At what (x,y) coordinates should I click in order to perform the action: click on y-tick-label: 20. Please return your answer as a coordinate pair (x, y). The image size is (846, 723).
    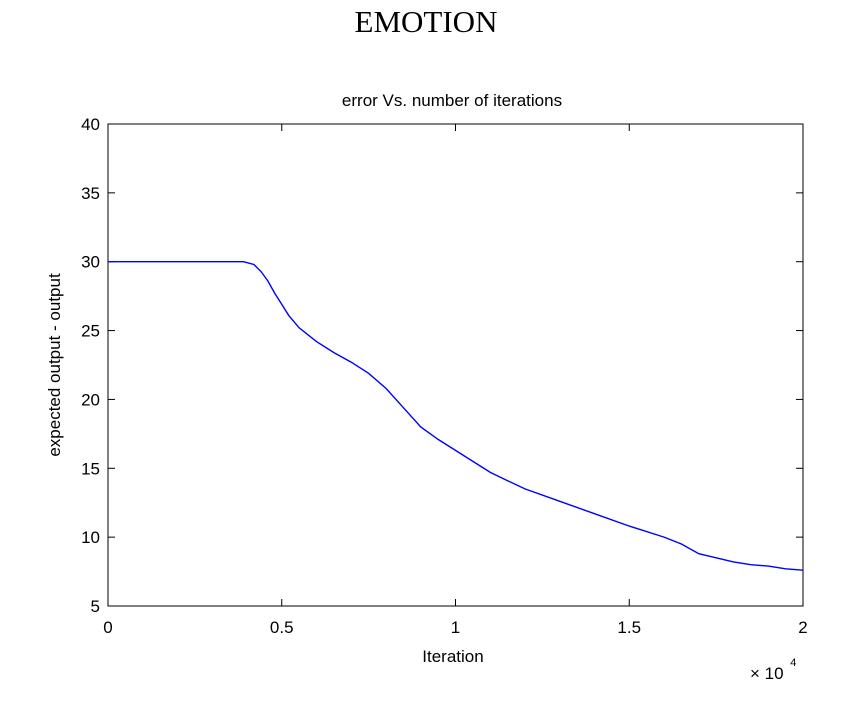
    Looking at the image, I should click on (90, 399).